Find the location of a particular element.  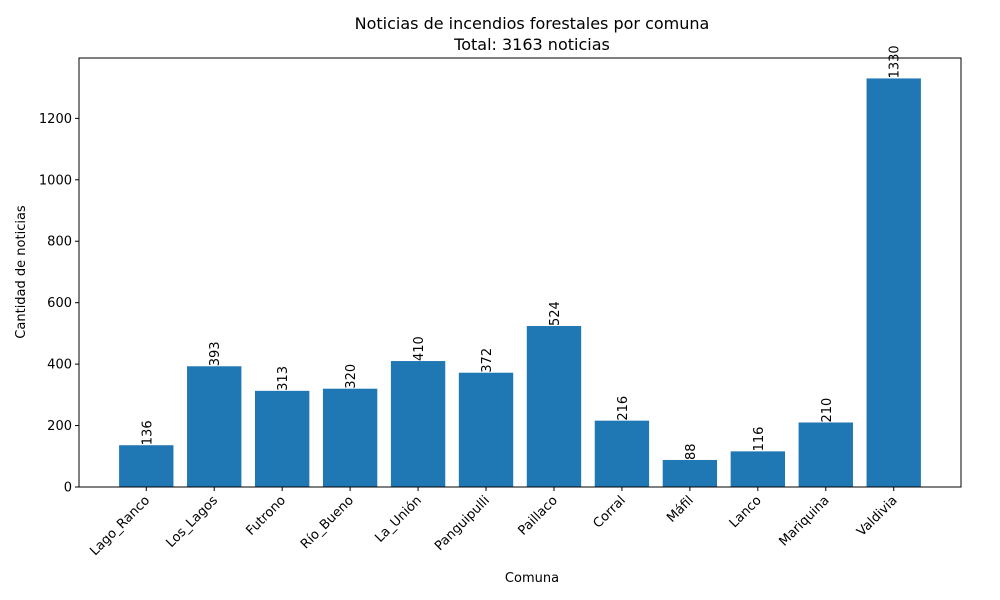

x-tick-label: Río_Bueno is located at coordinates (327, 522).